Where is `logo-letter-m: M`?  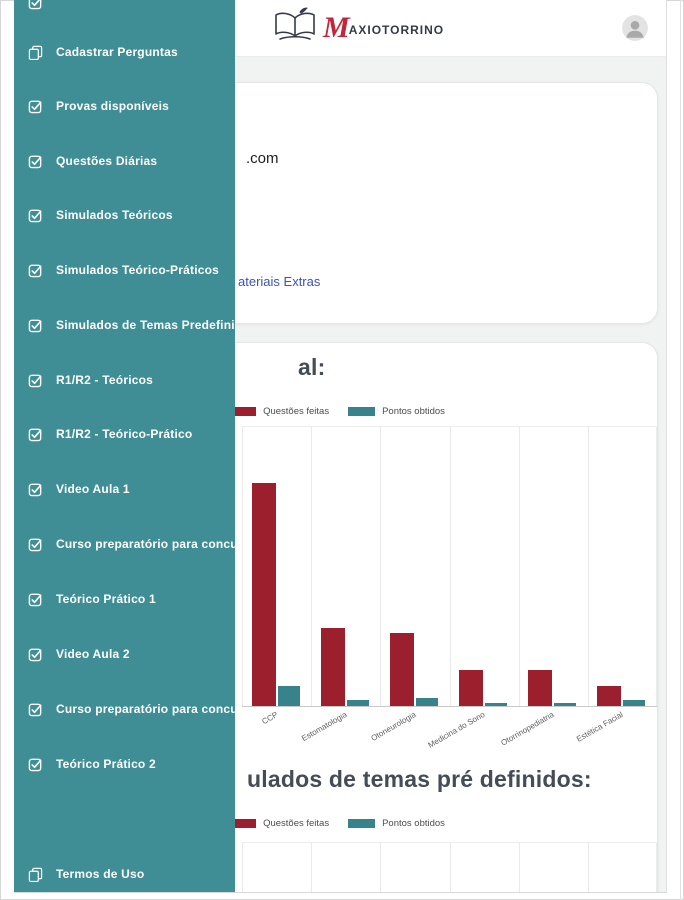 logo-letter-m: M is located at coordinates (336, 27).